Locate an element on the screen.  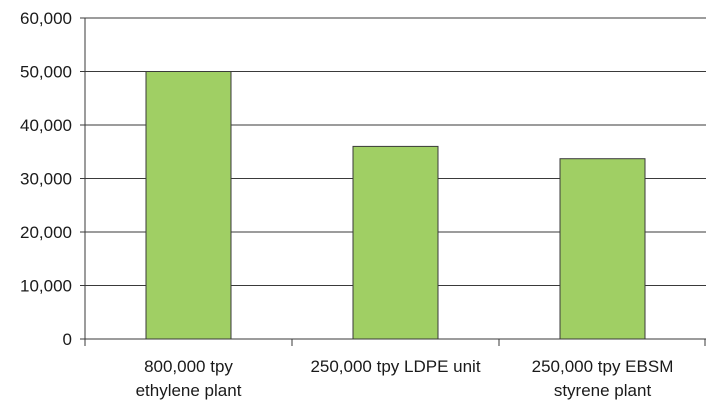
x-category-label: 250,000 tpy LDPE unit is located at coordinates (395, 366).